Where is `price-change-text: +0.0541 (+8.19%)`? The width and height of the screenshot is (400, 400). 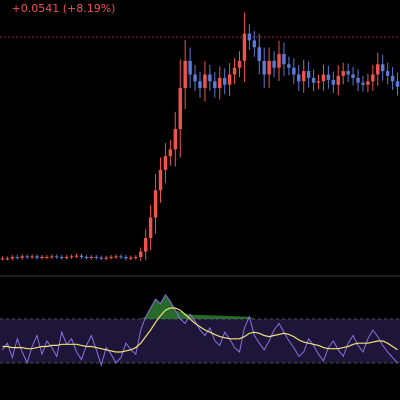
price-change-text: +0.0541 (+8.19%) is located at coordinates (63, 8).